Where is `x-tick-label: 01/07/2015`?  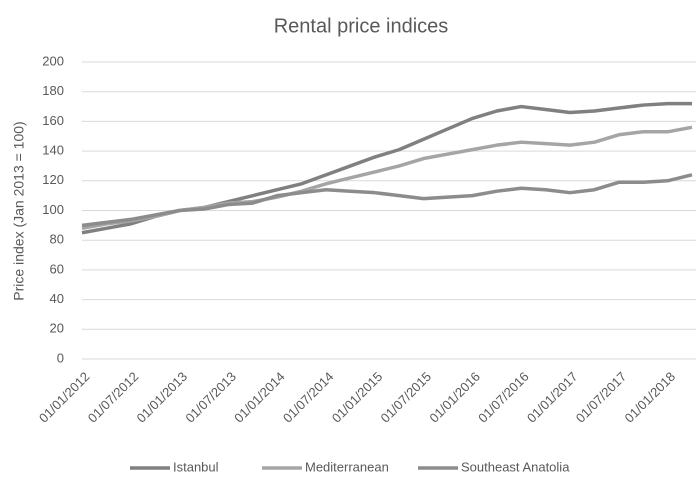
x-tick-label: 01/07/2015 is located at coordinates (406, 397).